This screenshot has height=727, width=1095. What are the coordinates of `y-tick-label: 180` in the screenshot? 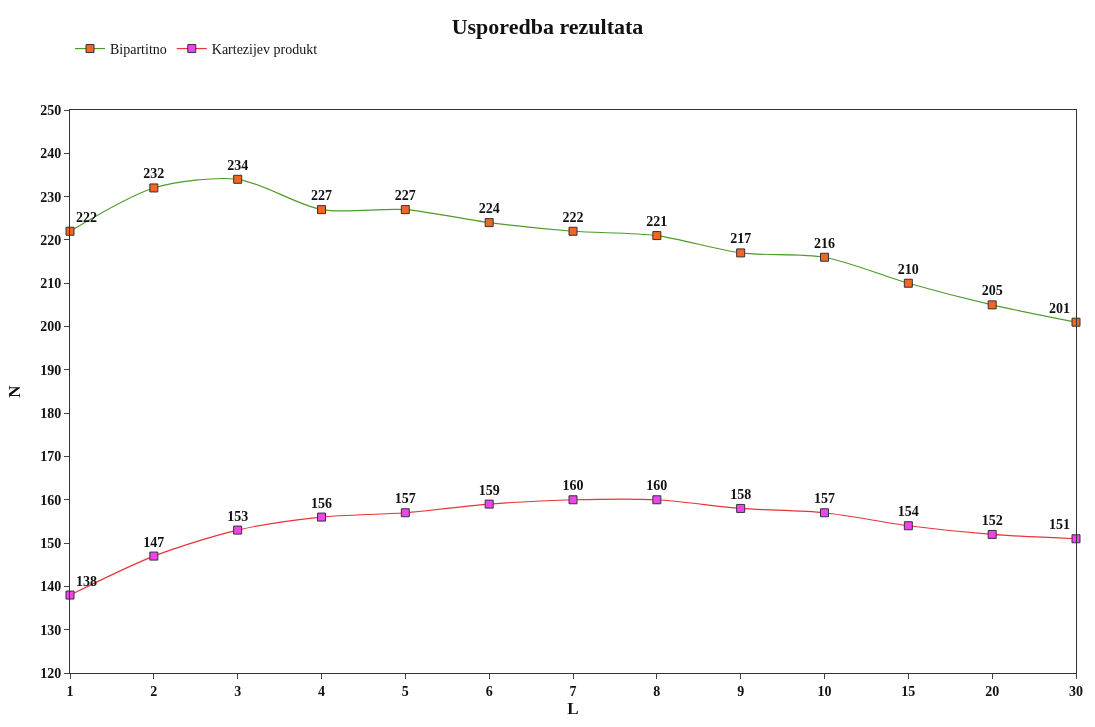 It's located at (51, 414).